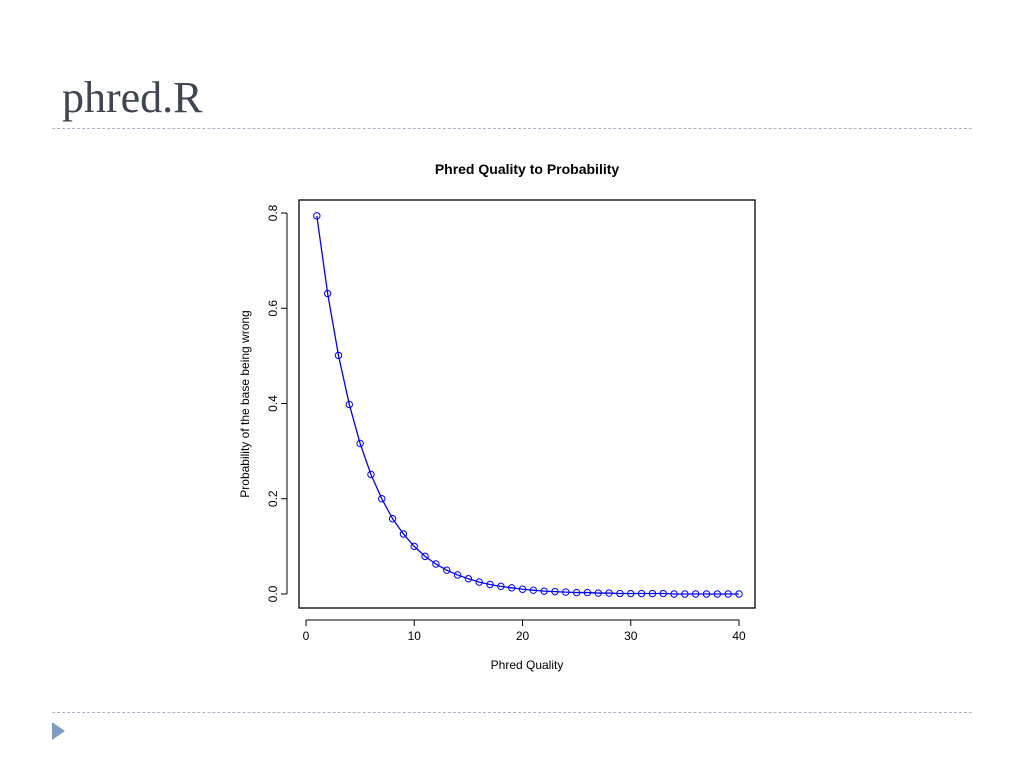  Describe the element at coordinates (739, 636) in the screenshot. I see `x-tick-label: 40` at that location.